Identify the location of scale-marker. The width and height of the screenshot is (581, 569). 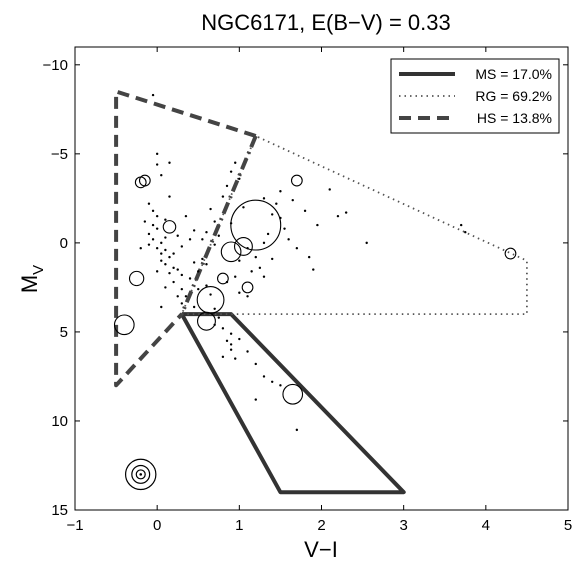
(140, 474).